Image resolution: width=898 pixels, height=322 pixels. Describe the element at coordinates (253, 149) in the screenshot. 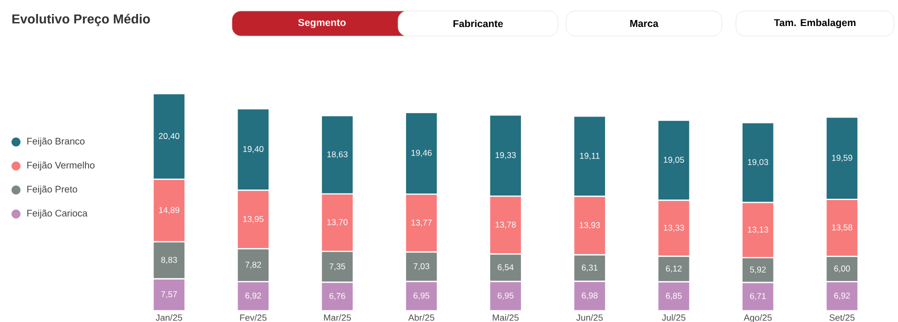

I see `data-label: 19,40` at that location.